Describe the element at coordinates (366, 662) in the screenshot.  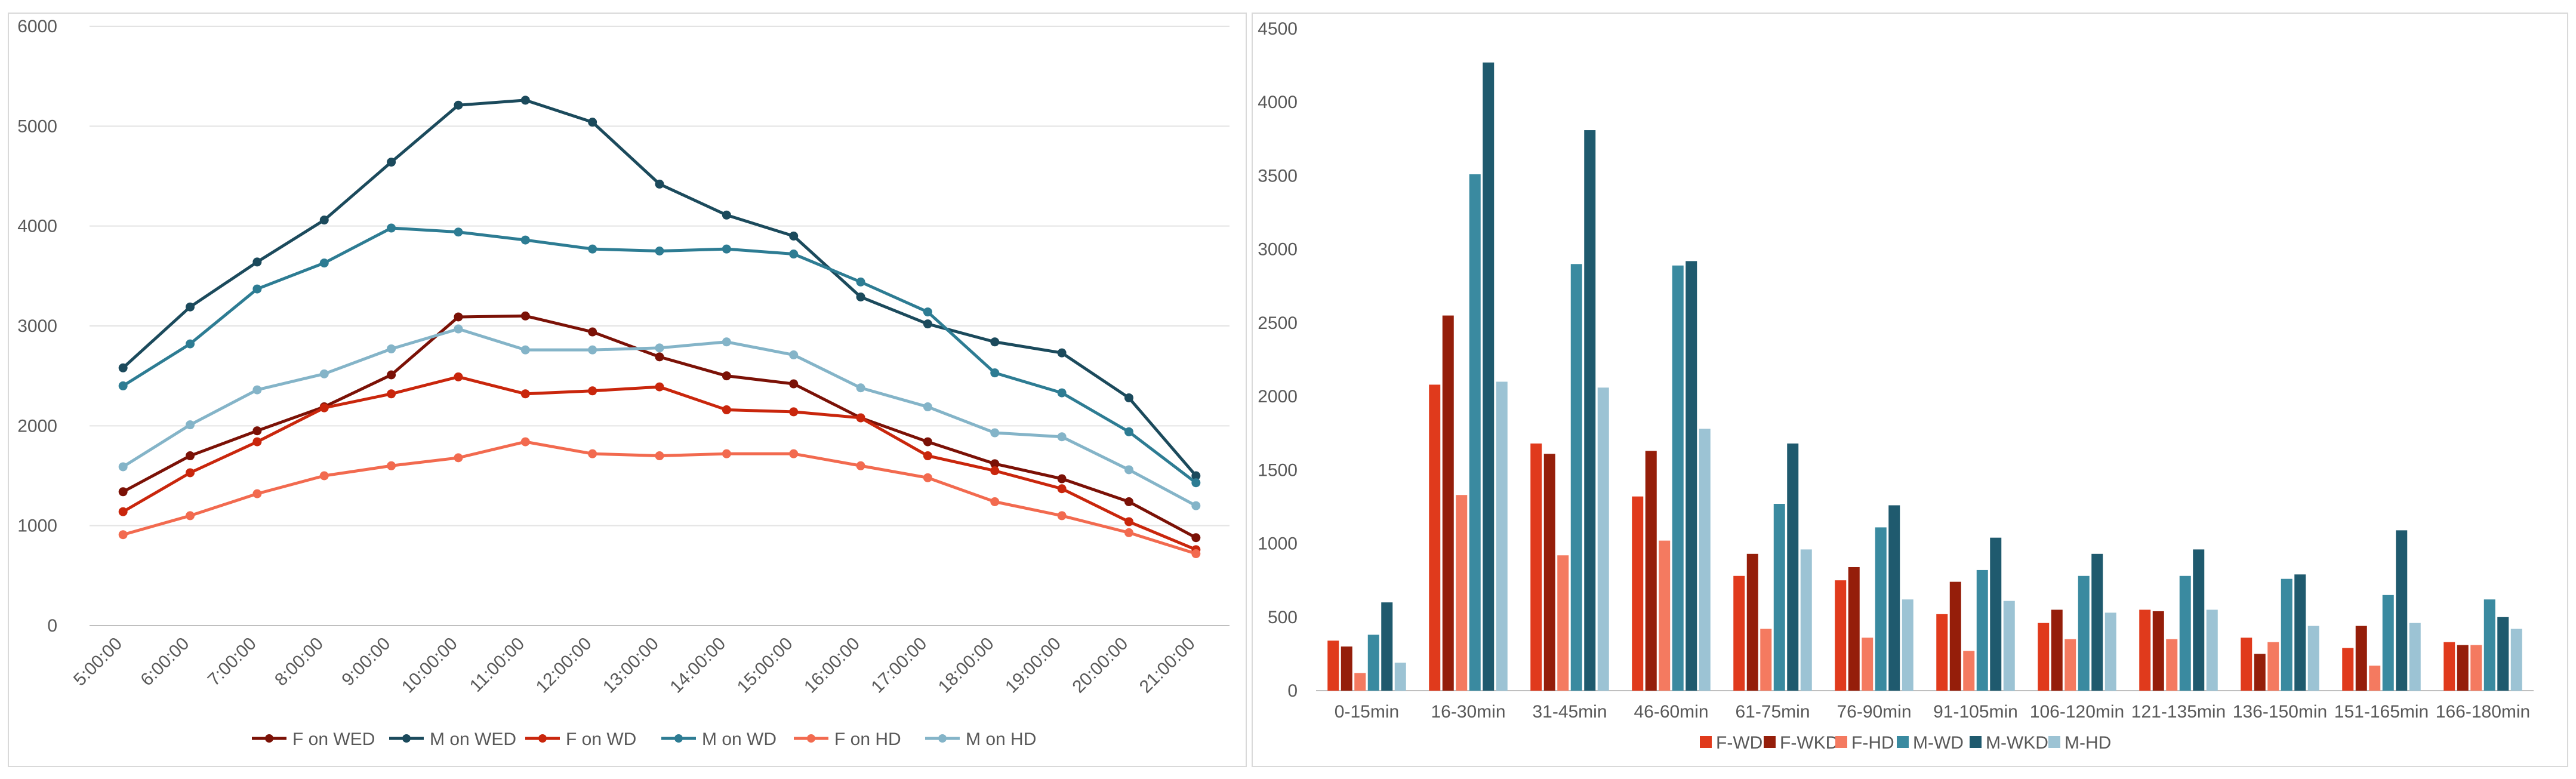
I see `left-x-tick-label: 9:00:00` at that location.